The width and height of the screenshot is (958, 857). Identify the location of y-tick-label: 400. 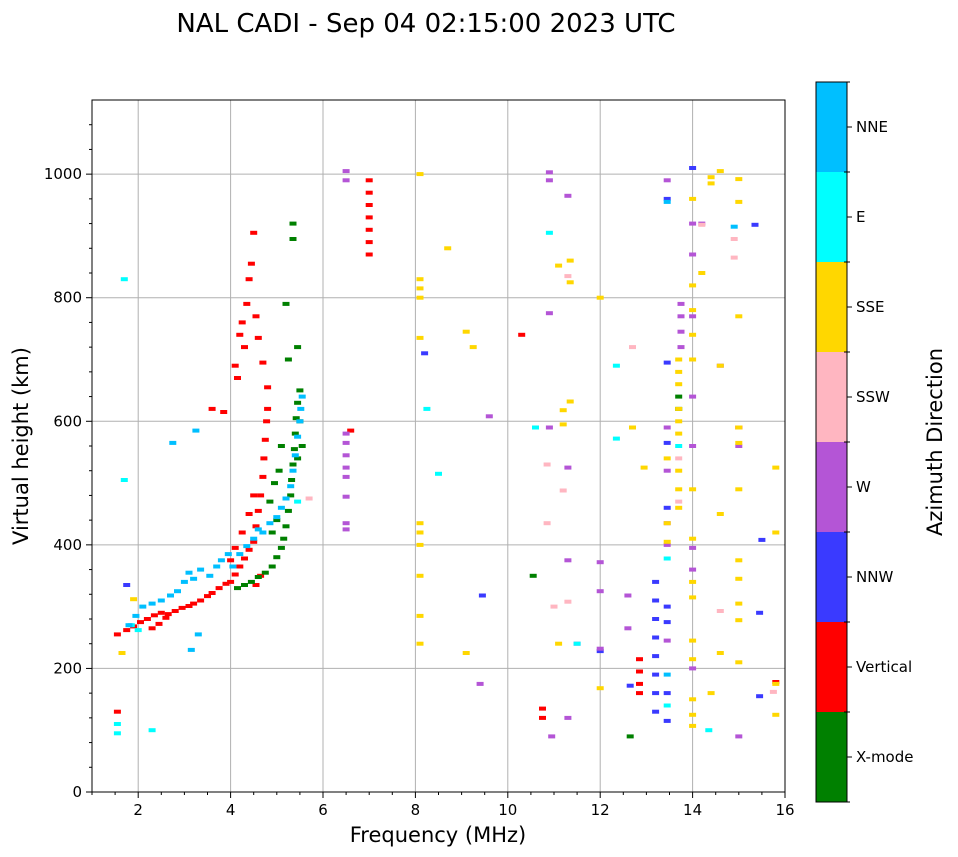
(67, 545).